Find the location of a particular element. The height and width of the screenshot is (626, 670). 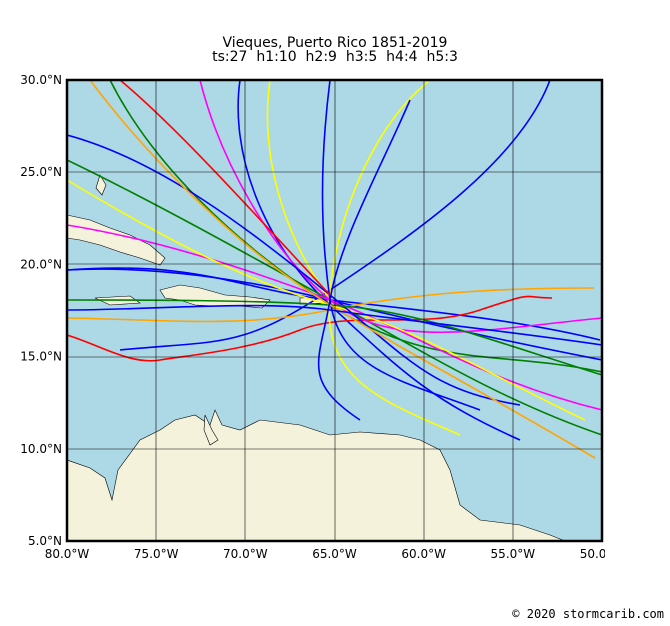

lat-label: 25.0°N is located at coordinates (41, 172).